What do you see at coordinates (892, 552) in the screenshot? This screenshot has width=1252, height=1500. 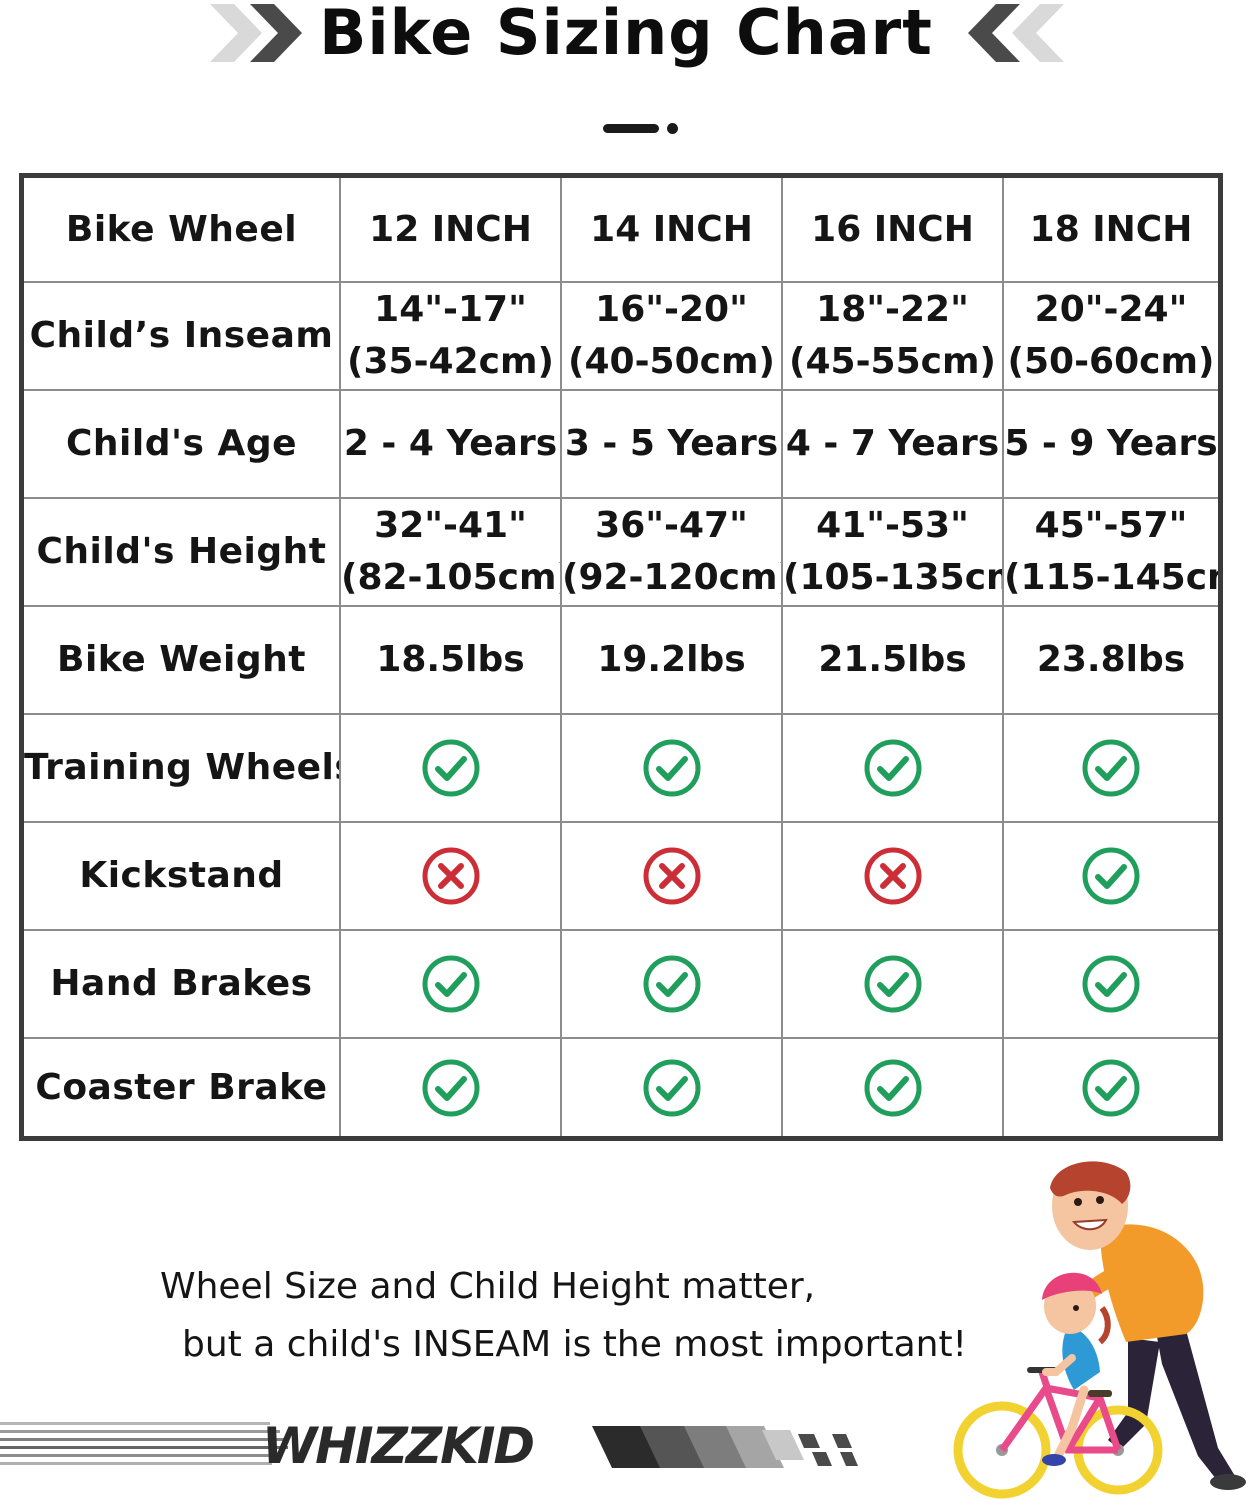 I see `table-cell: 41"-53" (105-135cm` at bounding box center [892, 552].